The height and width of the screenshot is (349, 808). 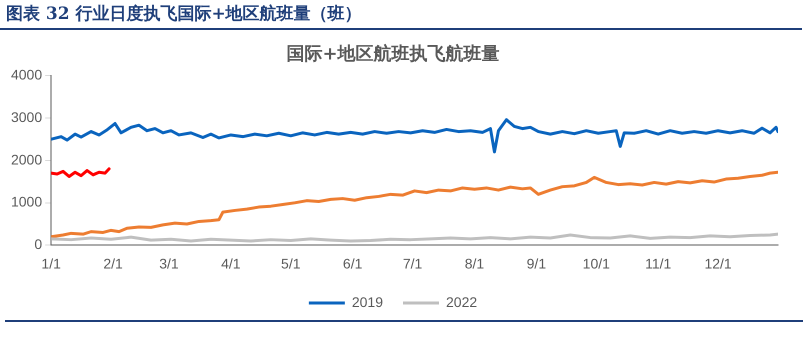 I want to click on y-tick-label: 2000, so click(x=26, y=159).